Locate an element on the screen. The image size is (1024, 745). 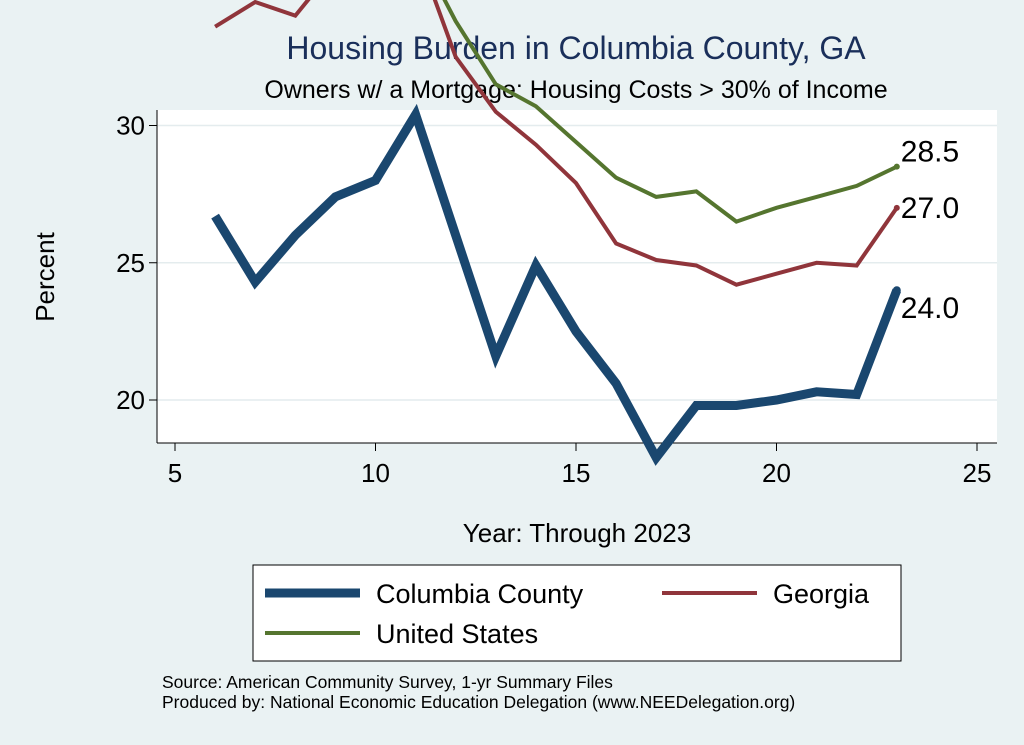
legend-label-columbia-county: Columbia County is located at coordinates (480, 594).